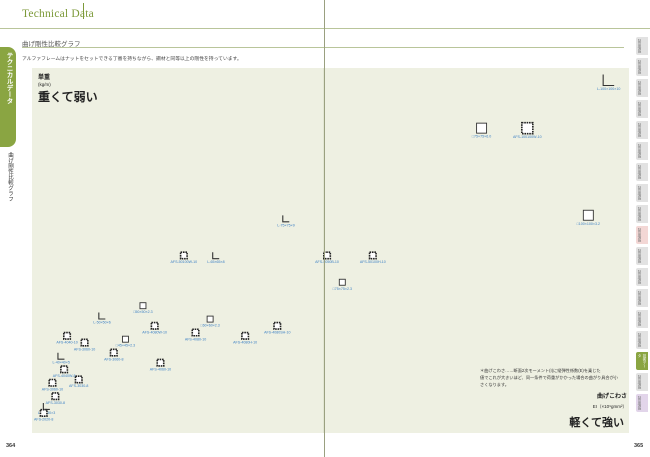 This screenshot has height=457, width=650. What do you see at coordinates (209, 326) in the screenshot?
I see `data-point-label: □60×60×2.3` at bounding box center [209, 326].